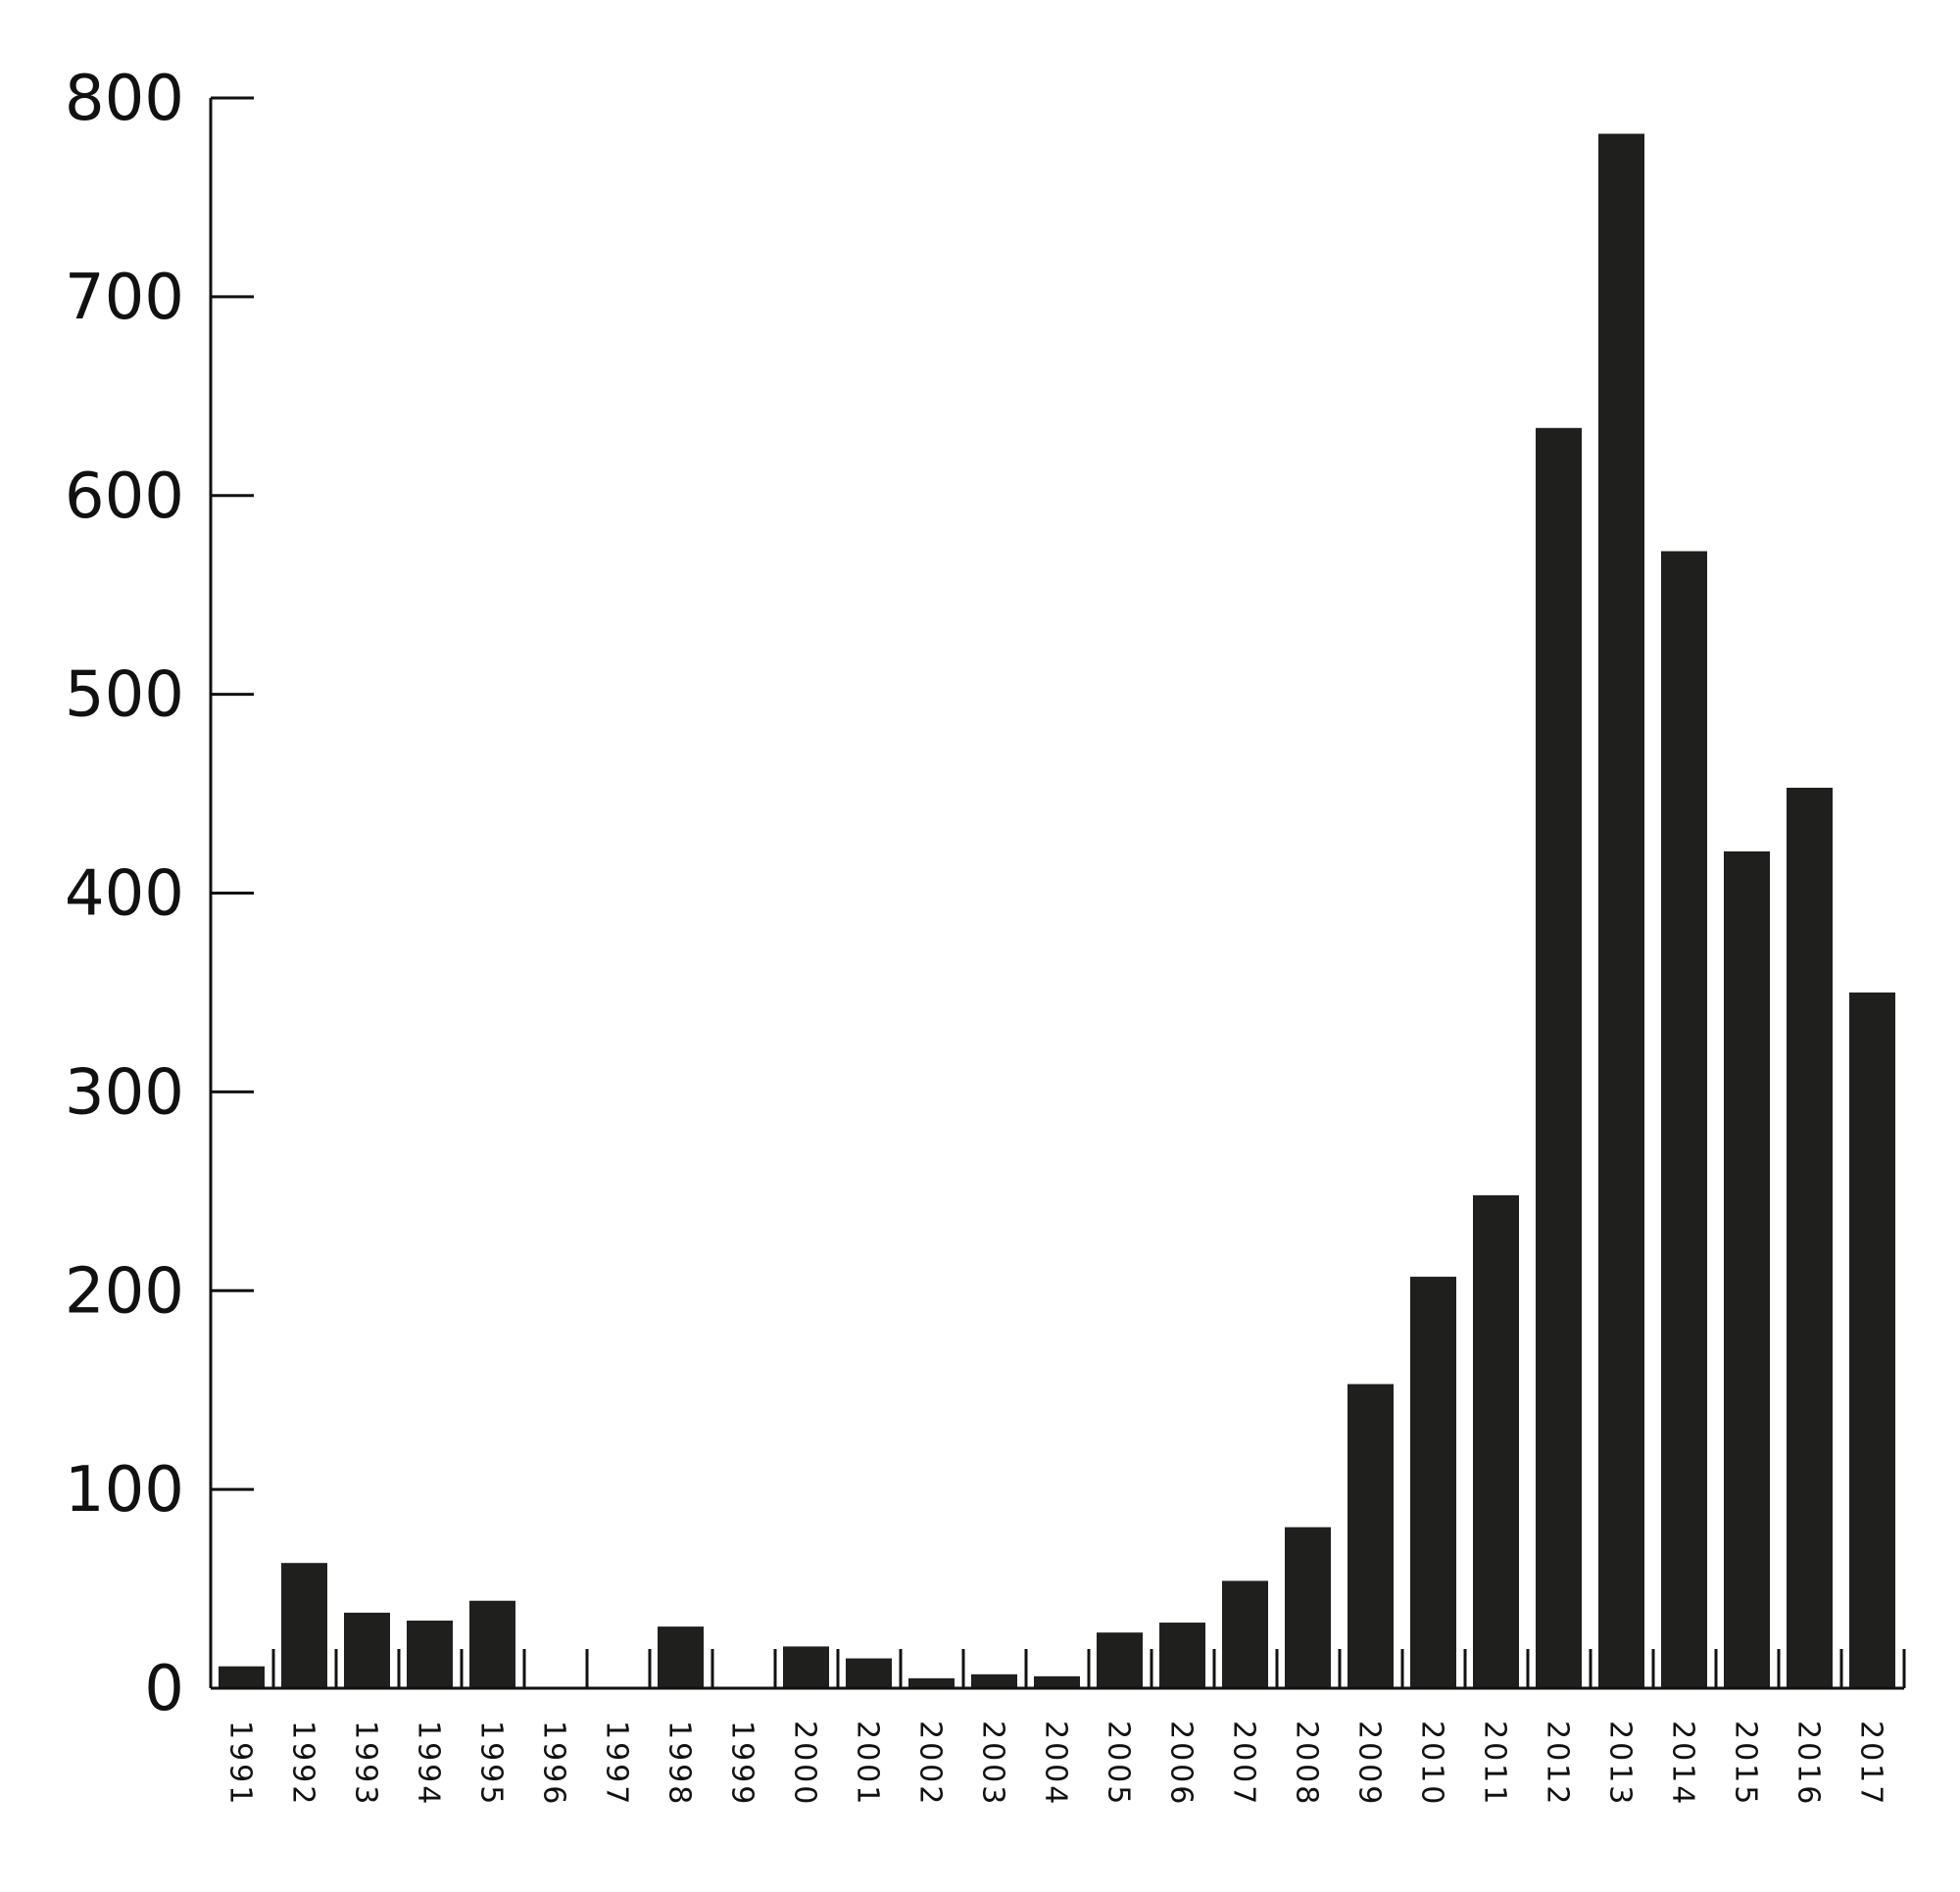 Image resolution: width=1960 pixels, height=1892 pixels. What do you see at coordinates (240, 1764) in the screenshot?
I see `x-tick-label: 1991` at bounding box center [240, 1764].